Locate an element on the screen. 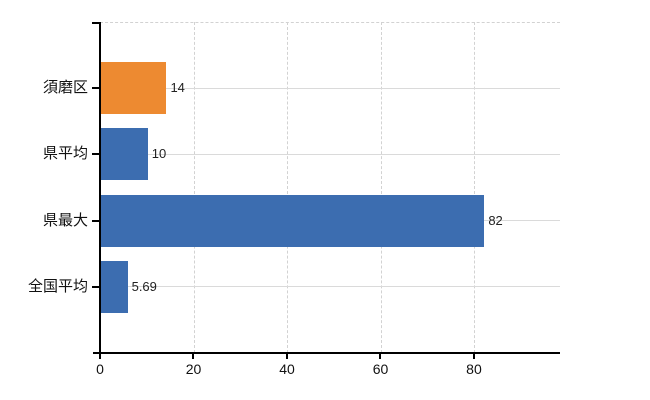 This screenshot has width=650, height=400. bar-value-label: 10 is located at coordinates (159, 154).